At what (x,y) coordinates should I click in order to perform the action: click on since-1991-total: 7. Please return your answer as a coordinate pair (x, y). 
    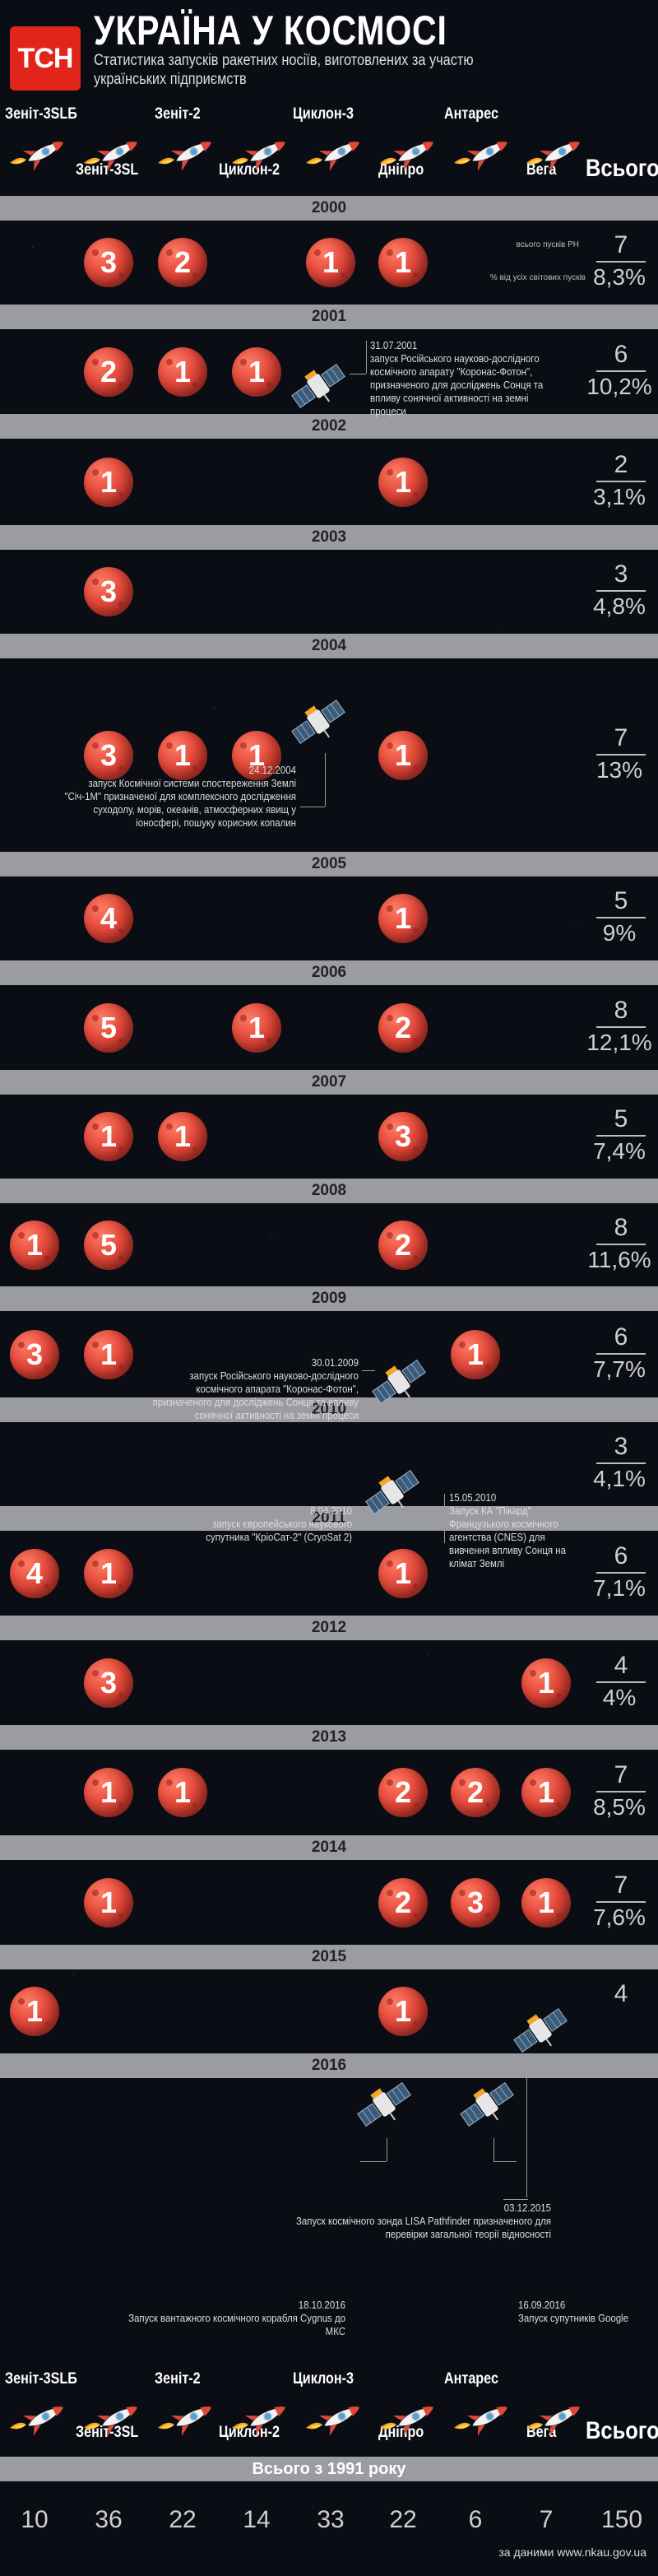
    Looking at the image, I should click on (546, 2519).